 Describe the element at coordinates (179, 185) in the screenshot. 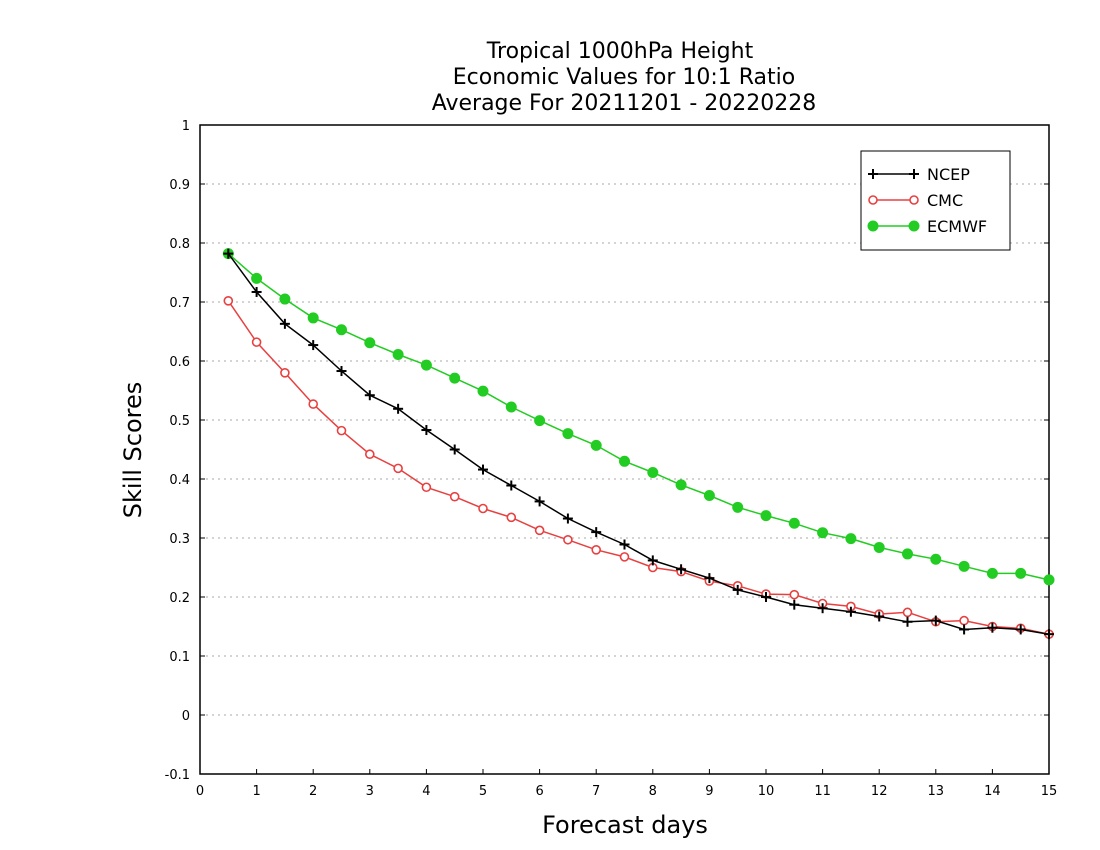

I see `y-tick-label: 0.9` at that location.